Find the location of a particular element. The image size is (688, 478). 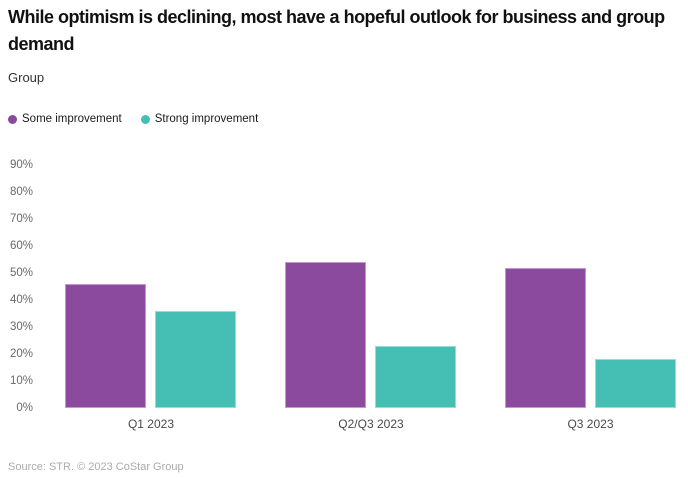

y-axis-tick-40: 40% is located at coordinates (21, 300).